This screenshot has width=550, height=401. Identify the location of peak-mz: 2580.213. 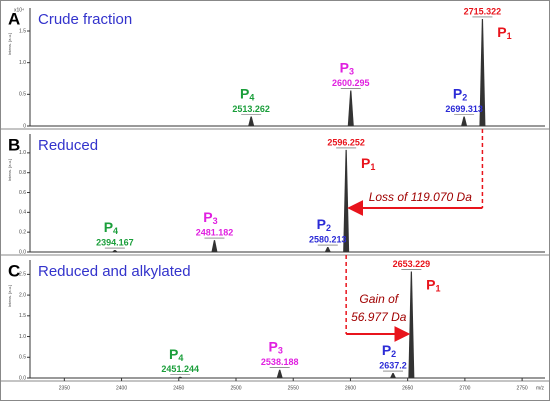
(328, 239).